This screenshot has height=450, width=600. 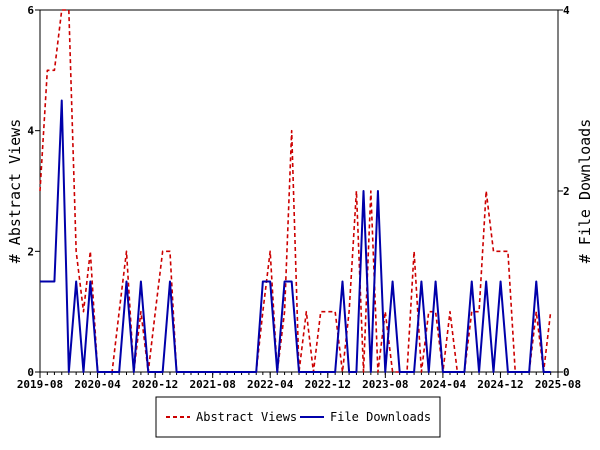 What do you see at coordinates (558, 384) in the screenshot?
I see `x-tick-label: 2025-08` at bounding box center [558, 384].